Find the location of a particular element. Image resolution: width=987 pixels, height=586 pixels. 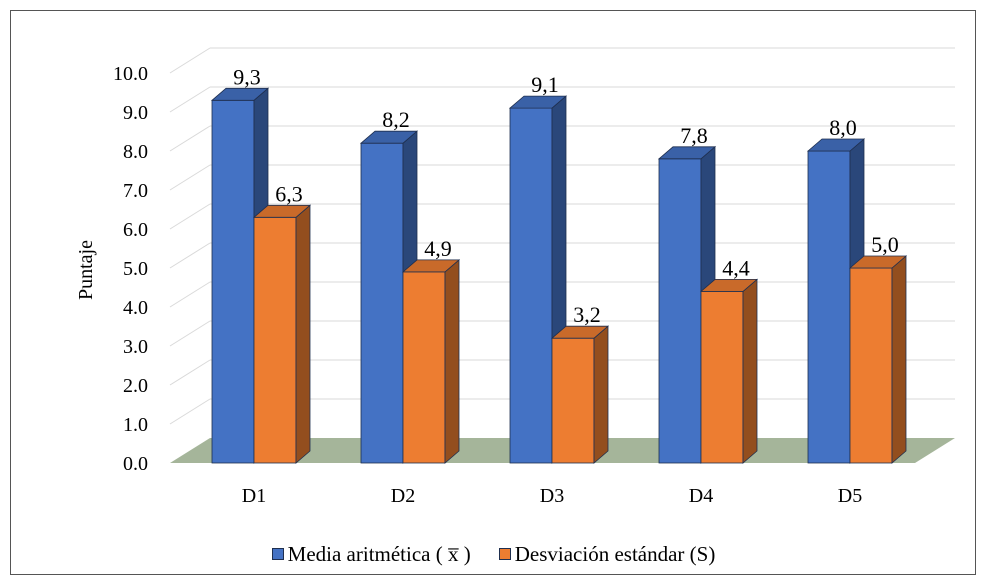

data-label-D2-1: 4,9 is located at coordinates (438, 248).